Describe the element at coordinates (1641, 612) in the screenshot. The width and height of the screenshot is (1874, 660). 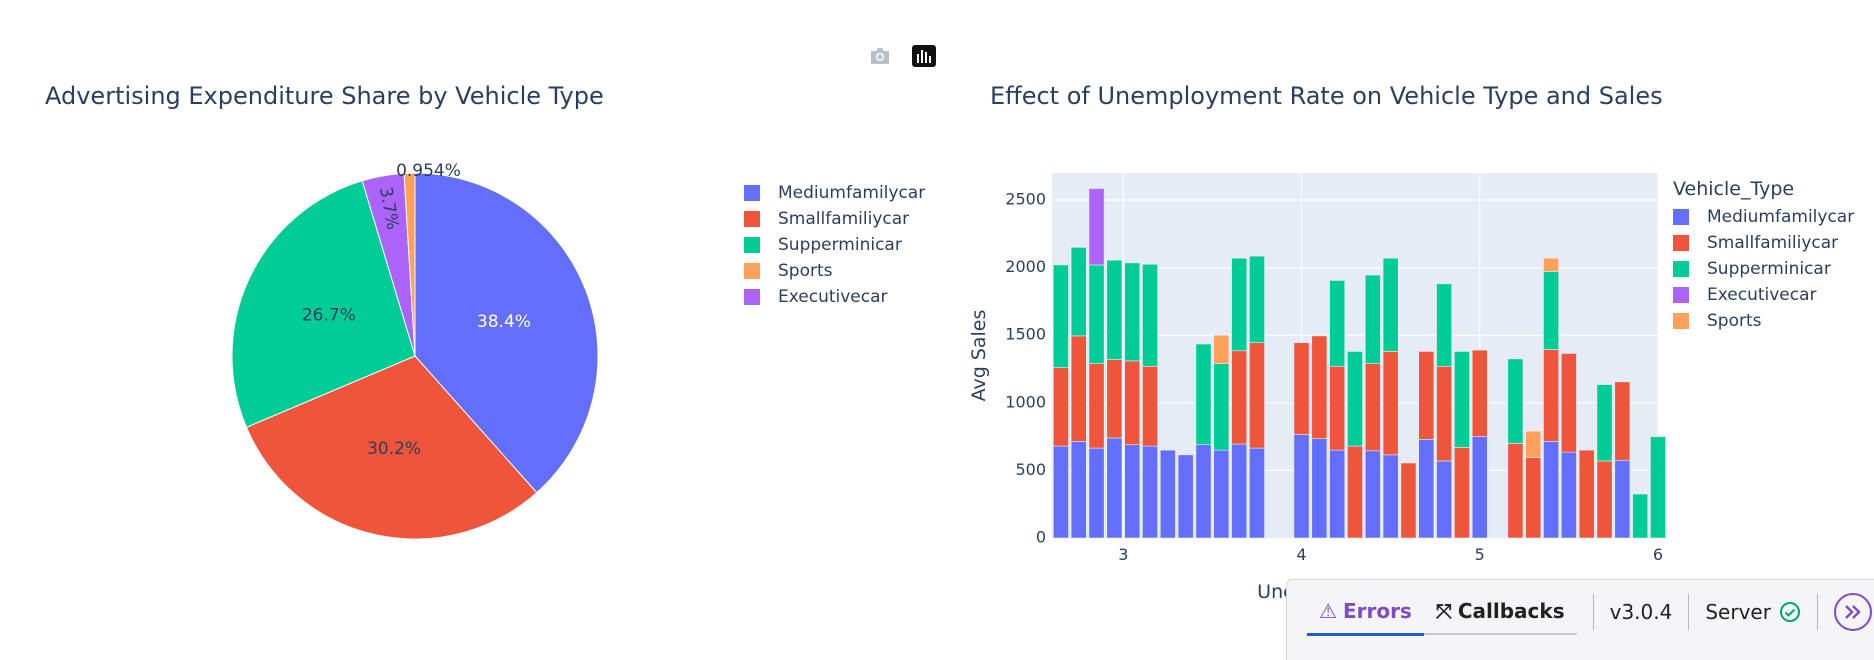
I see `version-label: v3.0.4` at that location.